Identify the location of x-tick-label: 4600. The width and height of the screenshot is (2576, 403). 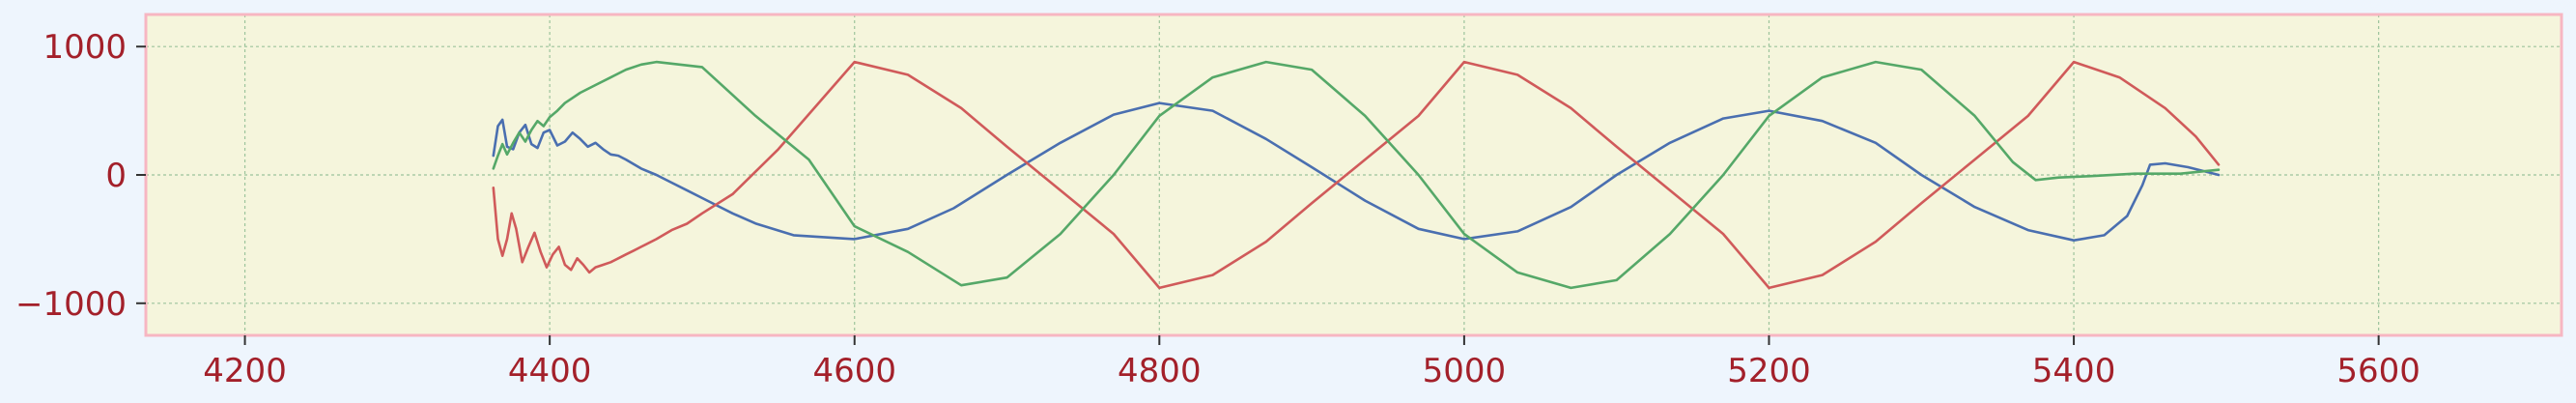
(854, 371).